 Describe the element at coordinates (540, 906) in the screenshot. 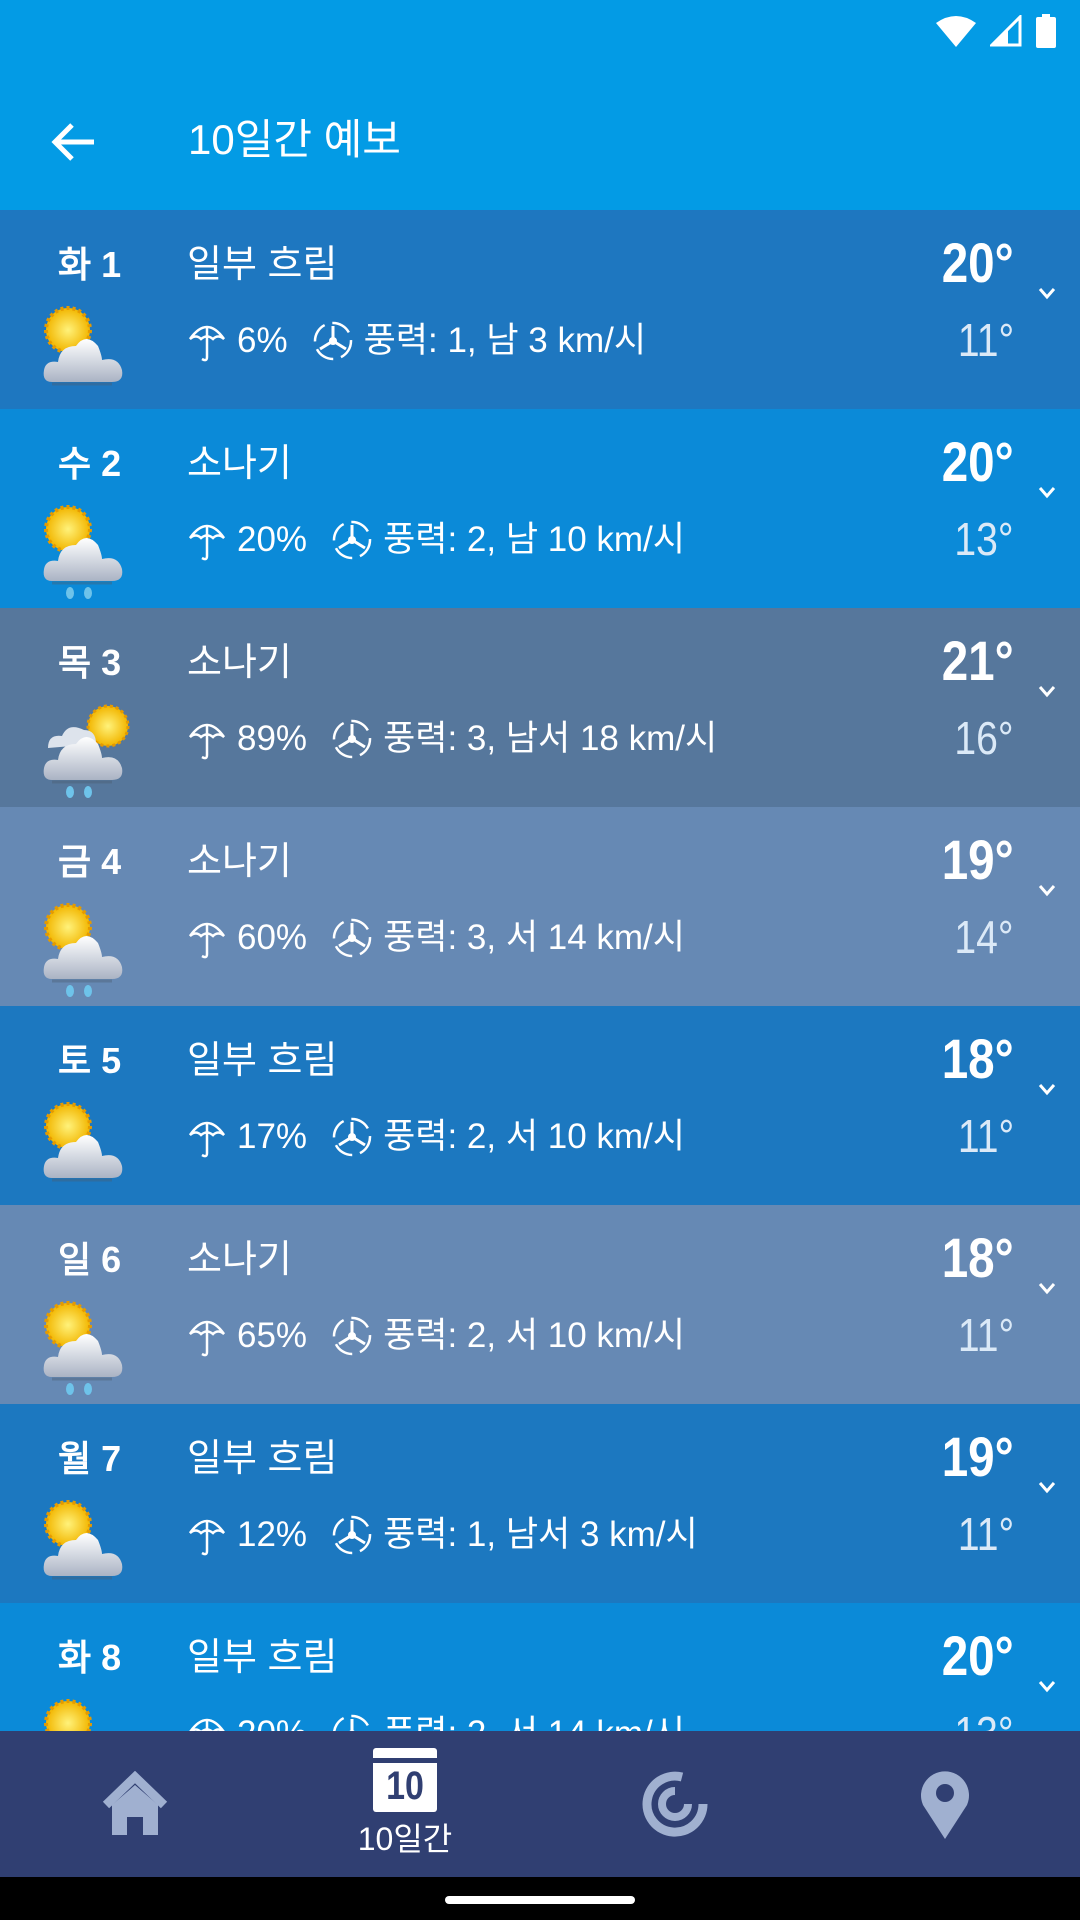

I see `forecast-day-row: 금 4 소나기 60% 풍력: 3, 서 14 km/시 19° 14°` at that location.